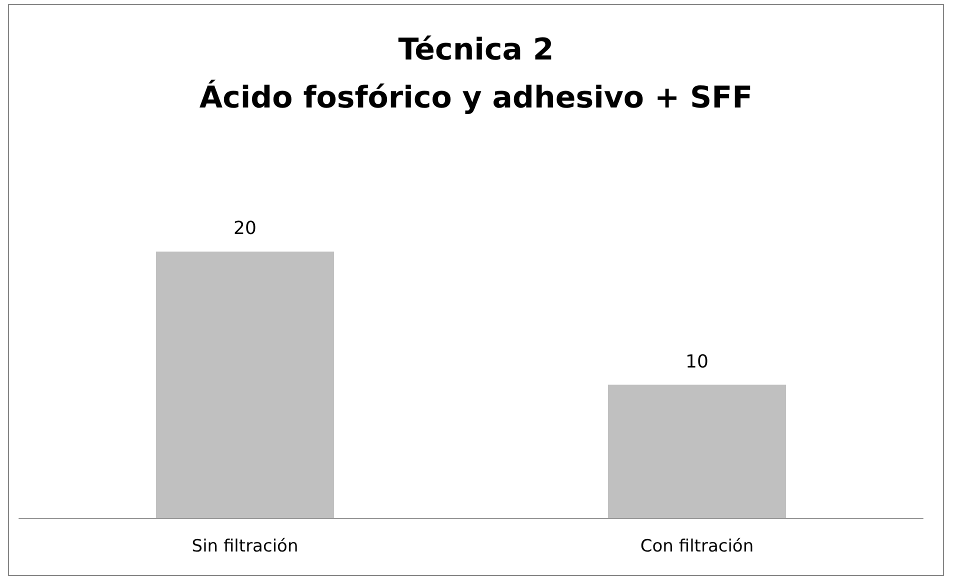 This screenshot has height=583, width=954. Describe the element at coordinates (697, 361) in the screenshot. I see `data-label: 10` at that location.